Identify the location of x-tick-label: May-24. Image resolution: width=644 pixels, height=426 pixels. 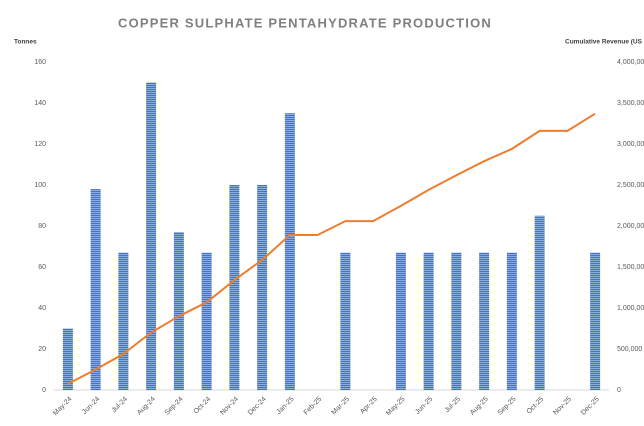
(63, 407).